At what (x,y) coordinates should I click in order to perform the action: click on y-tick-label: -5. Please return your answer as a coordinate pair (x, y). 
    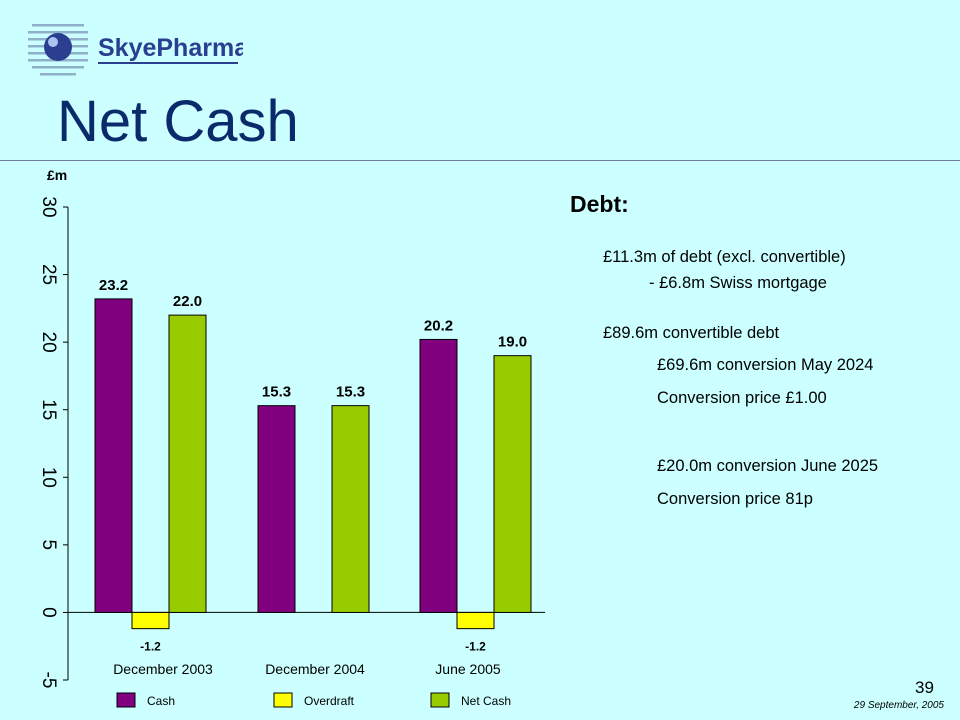
    Looking at the image, I should click on (48, 680).